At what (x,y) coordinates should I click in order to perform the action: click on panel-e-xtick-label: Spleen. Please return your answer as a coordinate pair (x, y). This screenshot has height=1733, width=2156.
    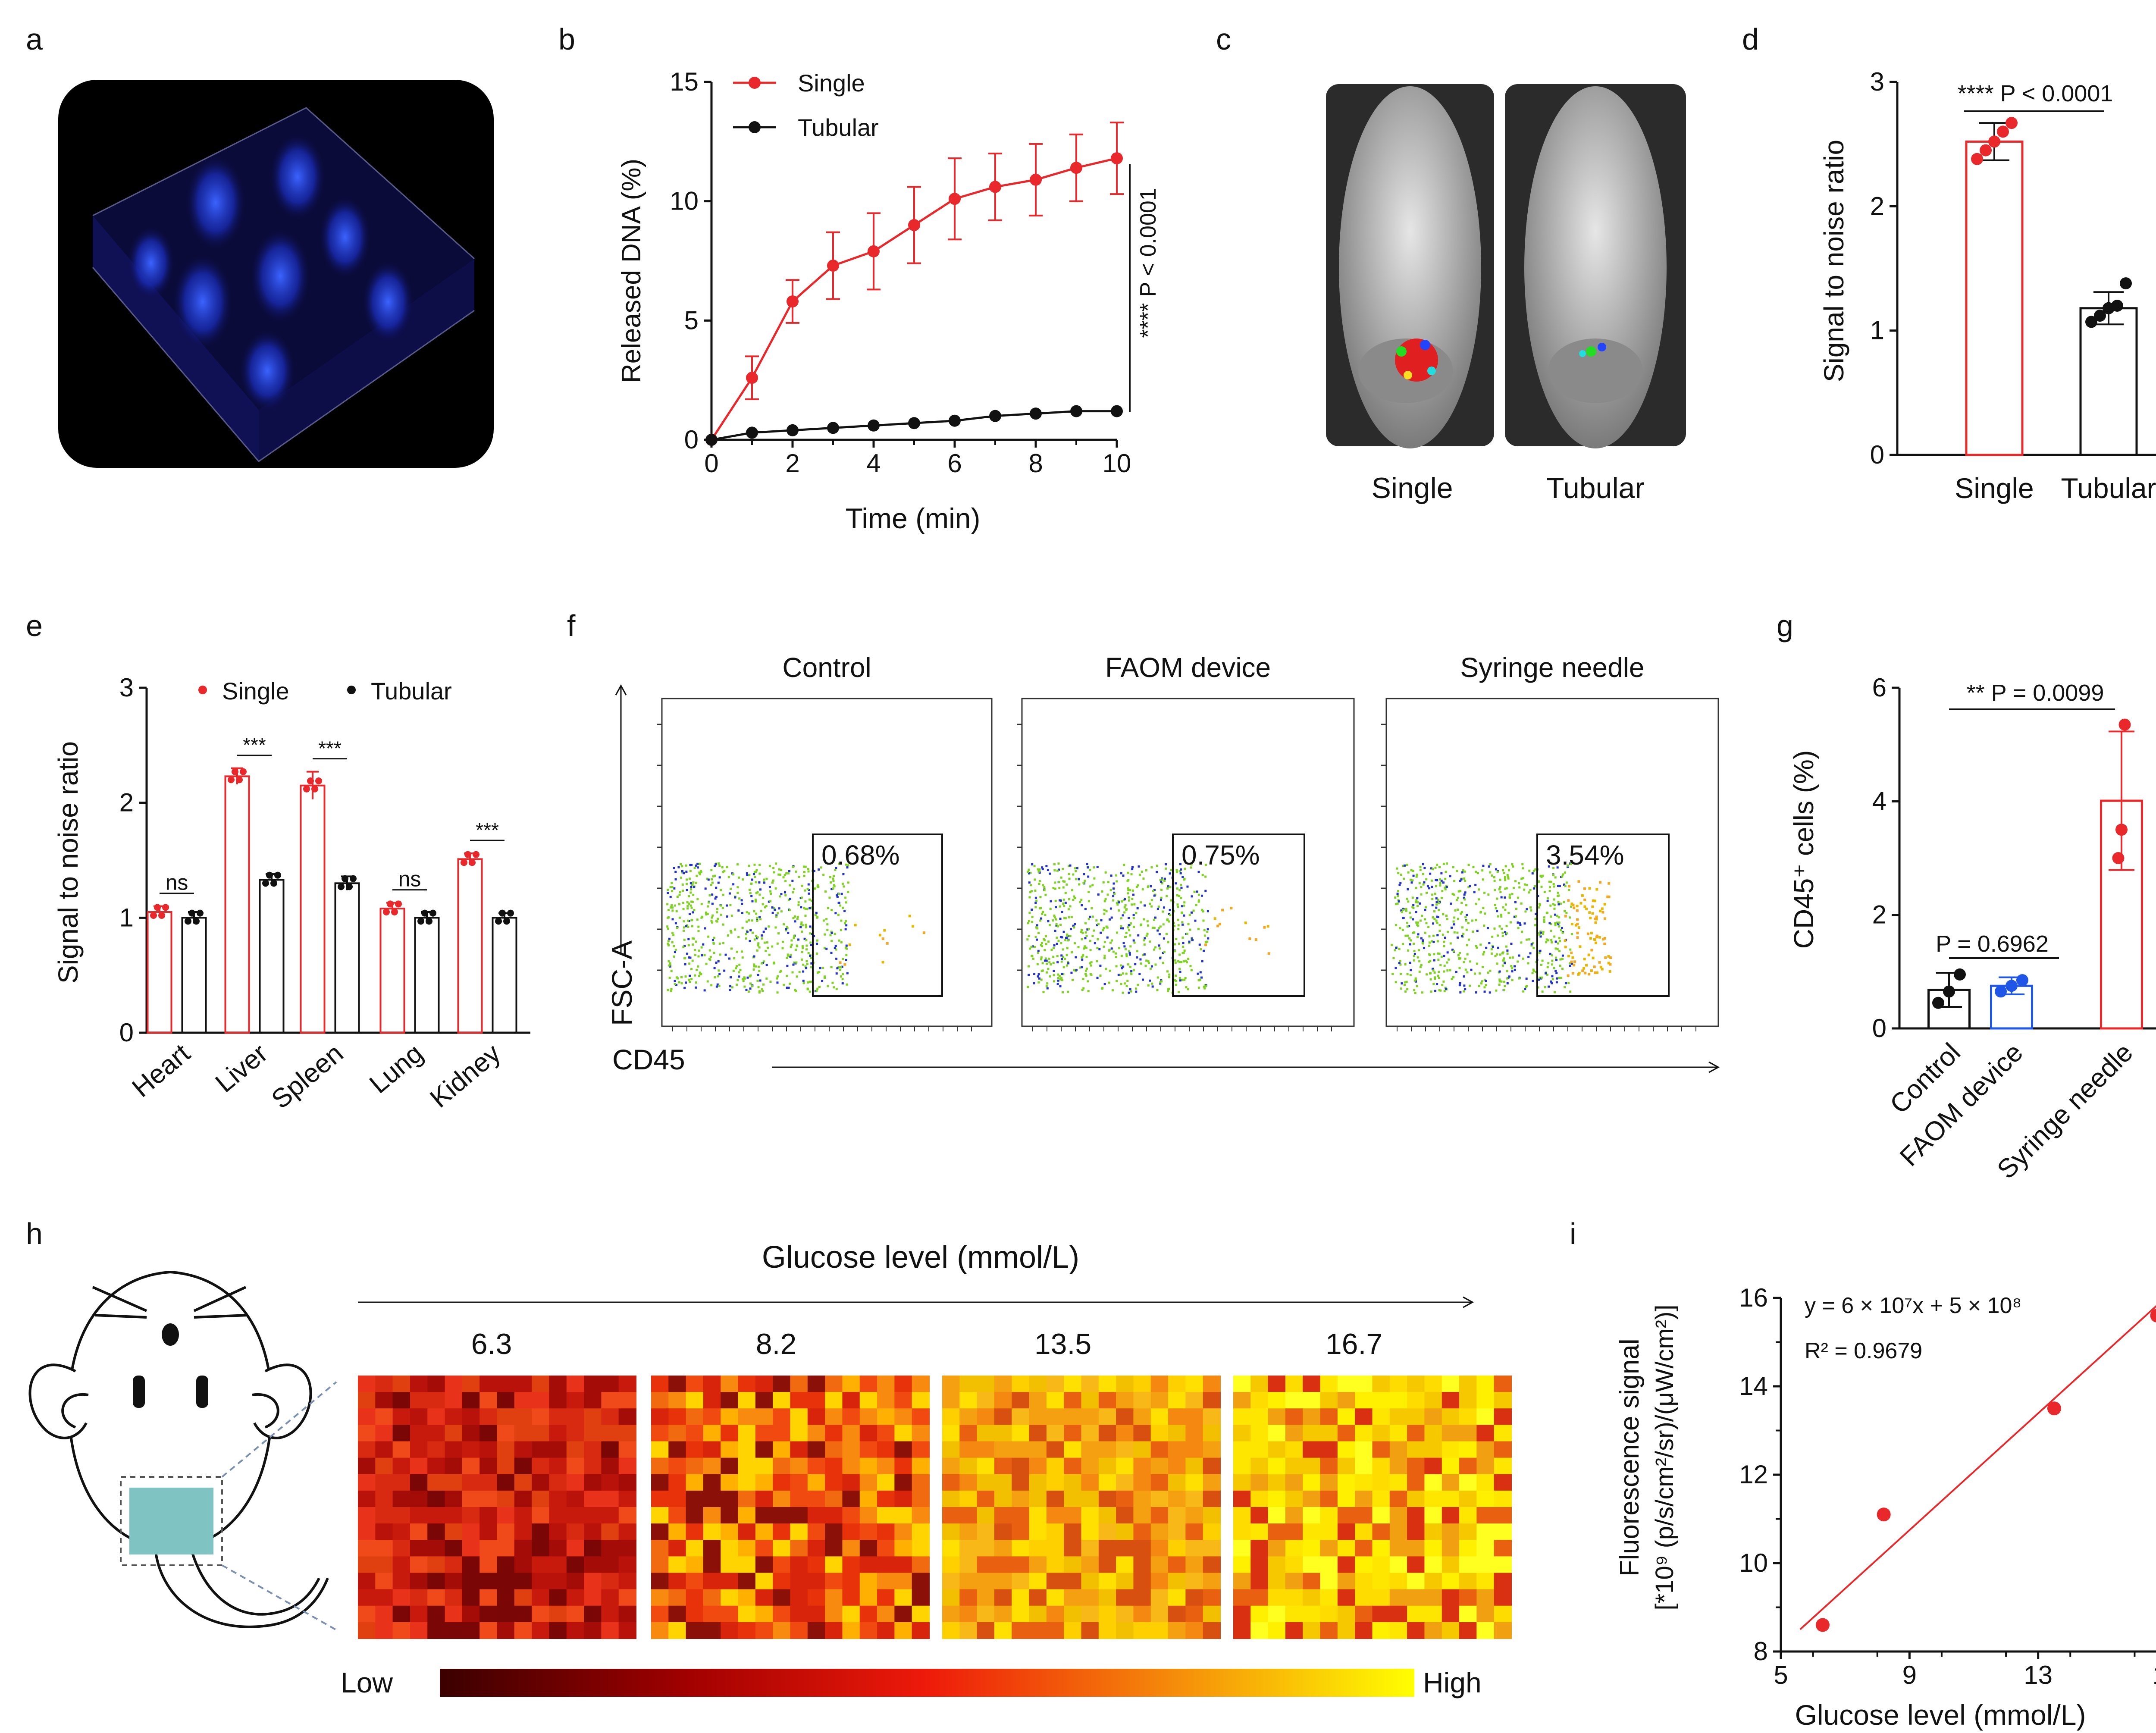
    Looking at the image, I should click on (307, 1076).